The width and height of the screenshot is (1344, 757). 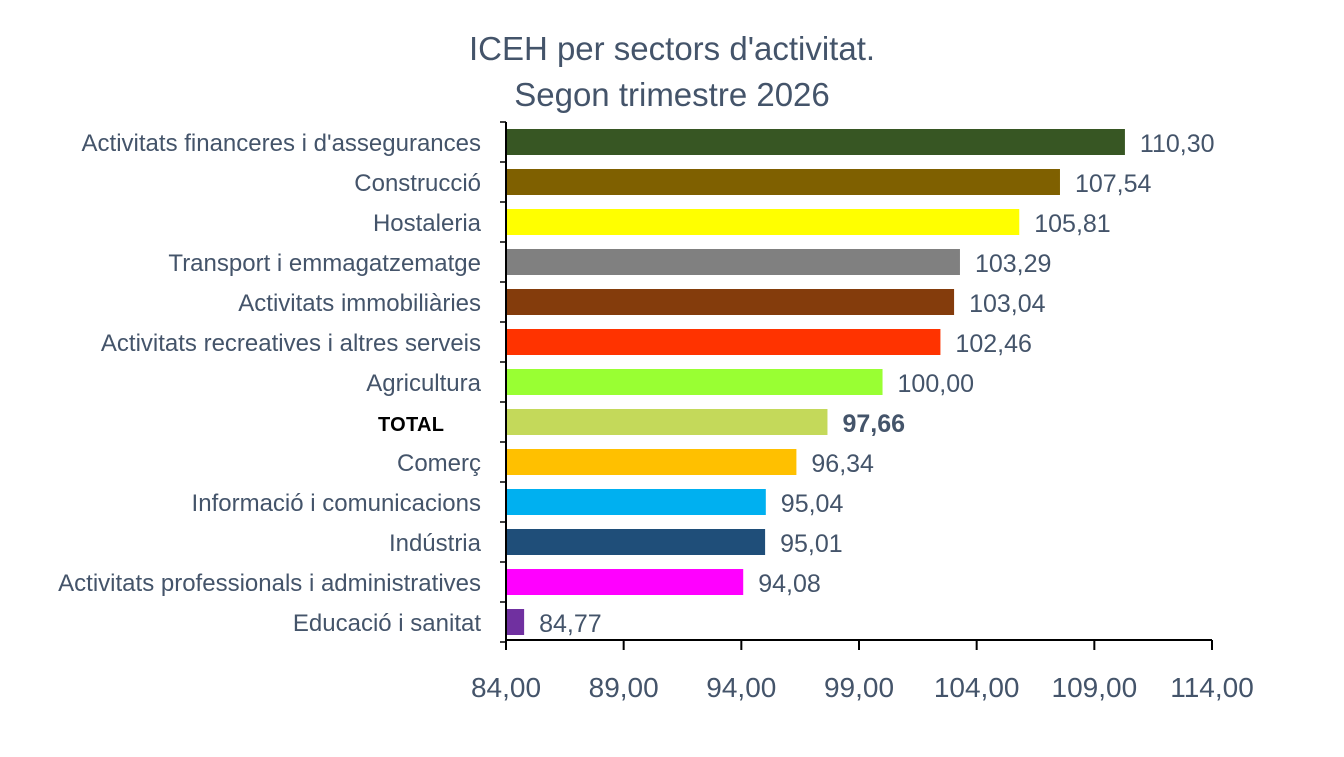 What do you see at coordinates (624, 687) in the screenshot?
I see `x-tick-label-1: 89,00` at bounding box center [624, 687].